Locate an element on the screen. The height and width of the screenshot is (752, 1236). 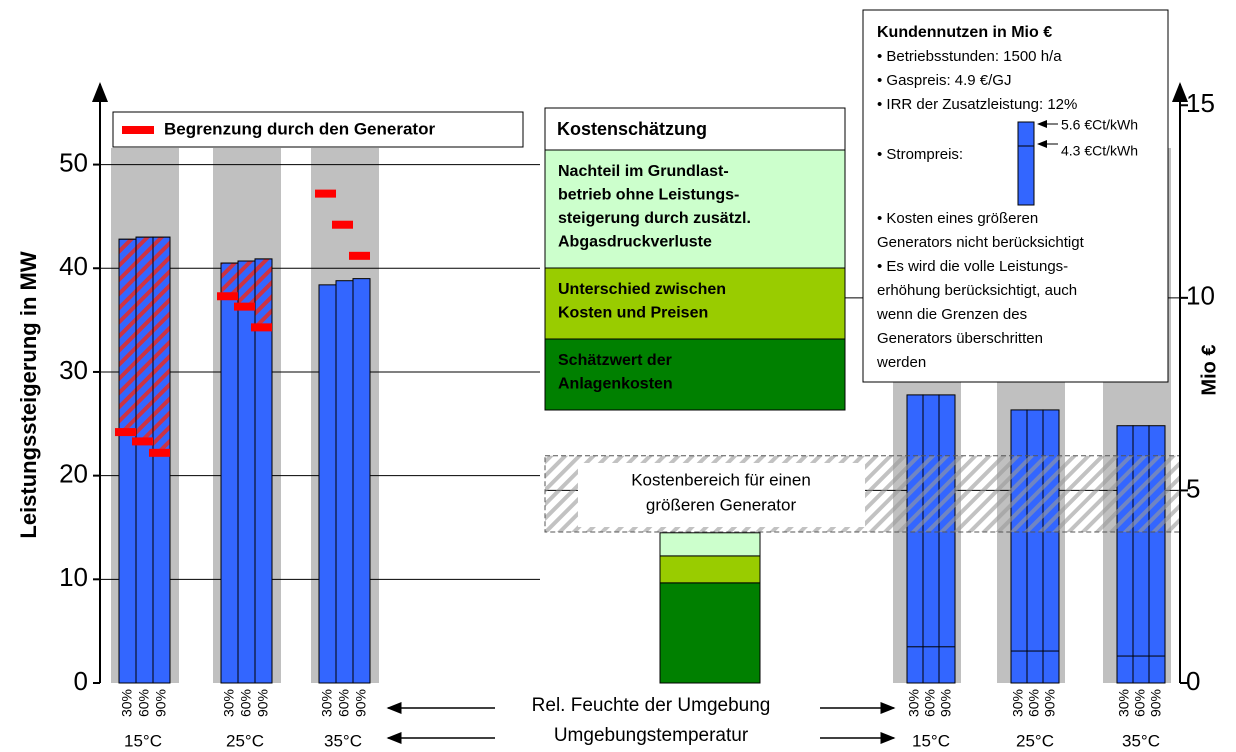
info-note: werden is located at coordinates (901, 362).